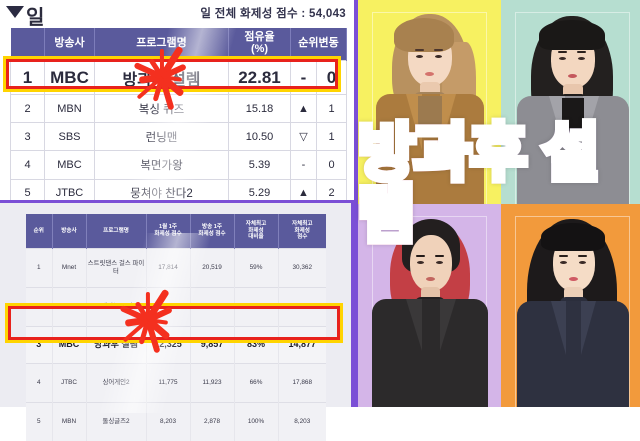 The image size is (640, 441). What do you see at coordinates (212, 307) in the screenshot?
I see `cell-bcast-week: 4,243` at bounding box center [212, 307].